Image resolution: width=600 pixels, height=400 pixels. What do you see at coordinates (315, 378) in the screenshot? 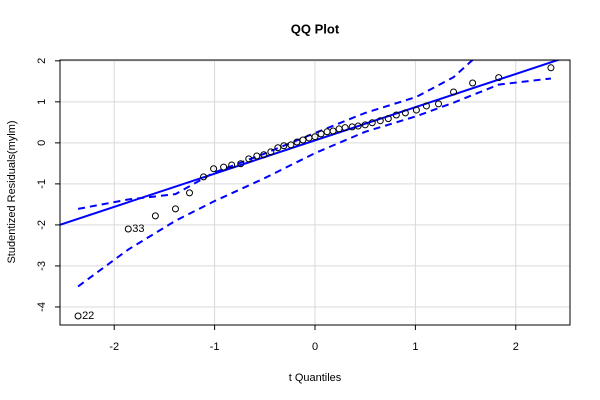
I see `x-axis-label: t Quantiles` at bounding box center [315, 378].